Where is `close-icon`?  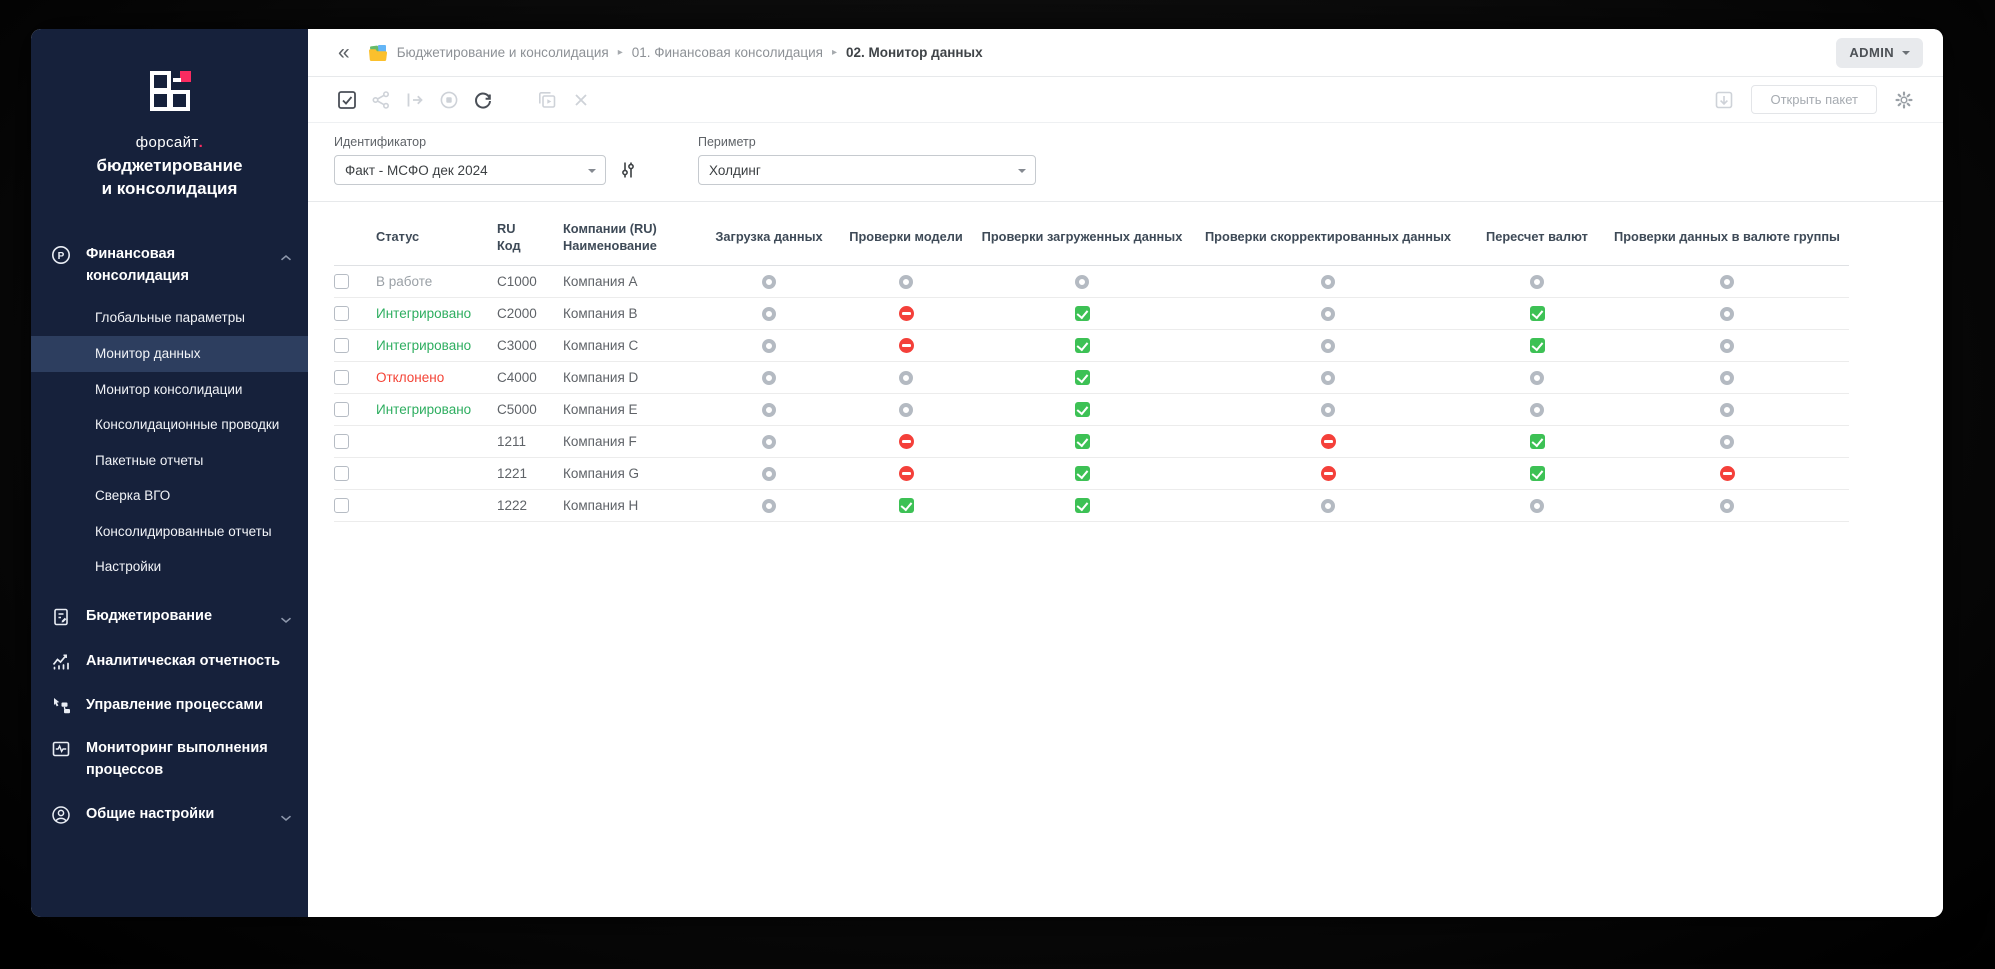
close-icon is located at coordinates (581, 100).